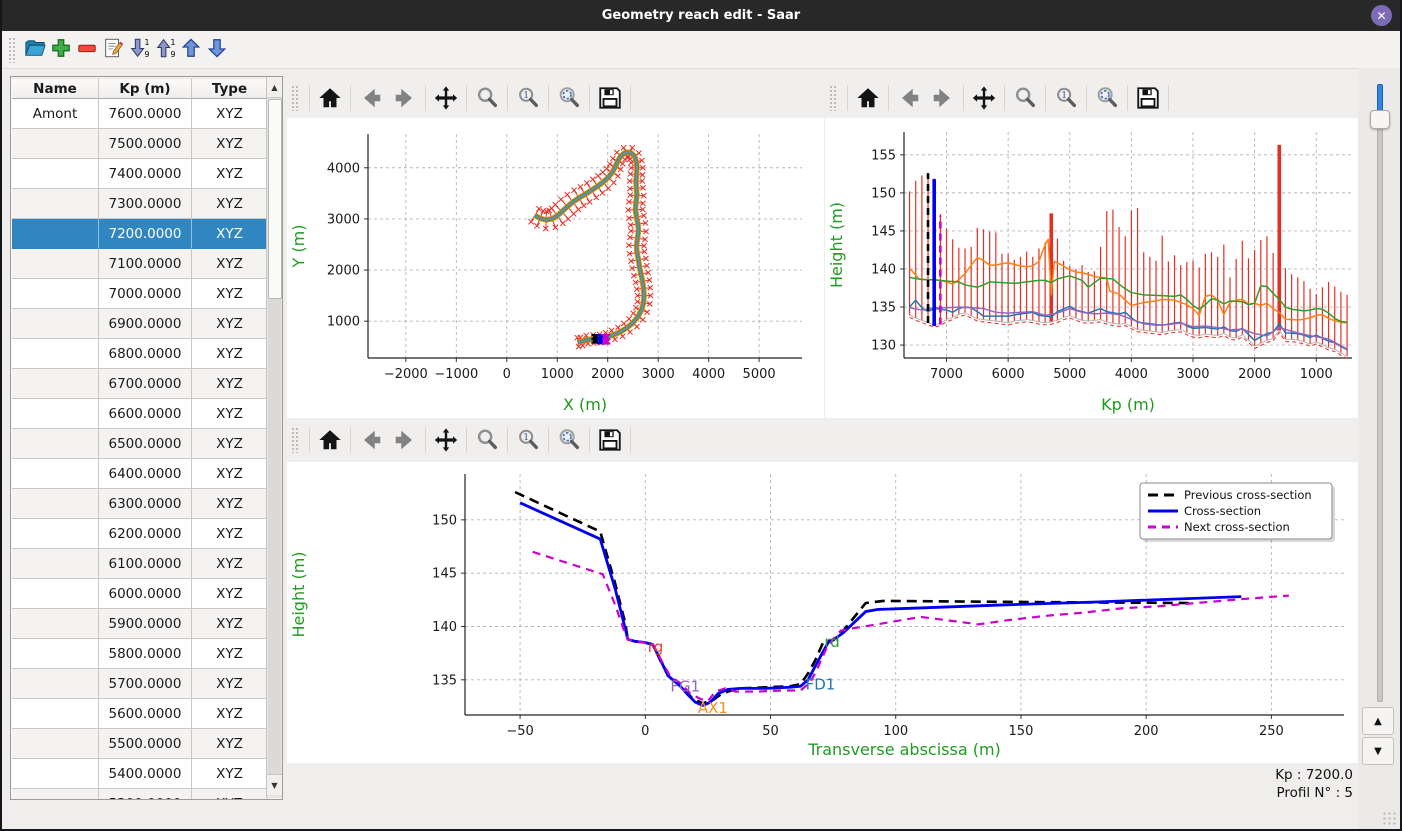  I want to click on table-row: 6300.0000 XYZ, so click(140, 504).